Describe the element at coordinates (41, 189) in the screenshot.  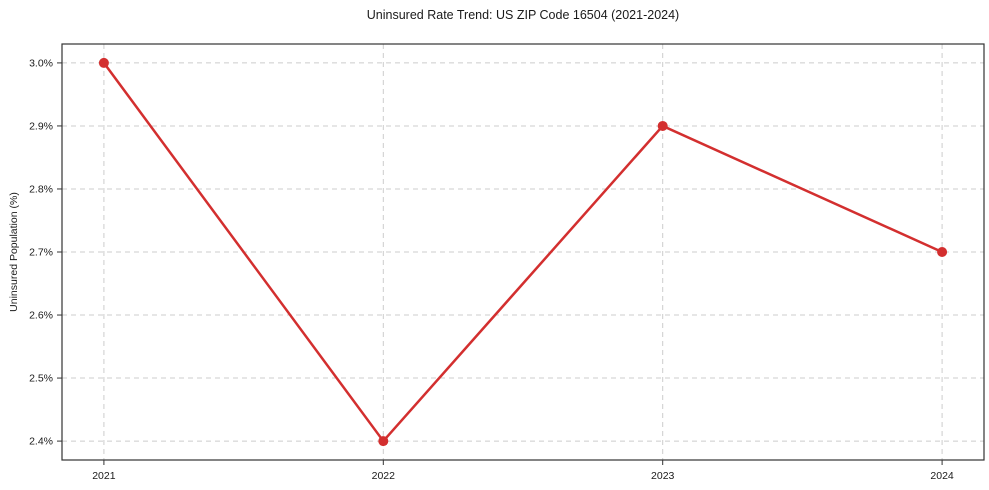
I see `y-tick-label: 2.8%` at that location.